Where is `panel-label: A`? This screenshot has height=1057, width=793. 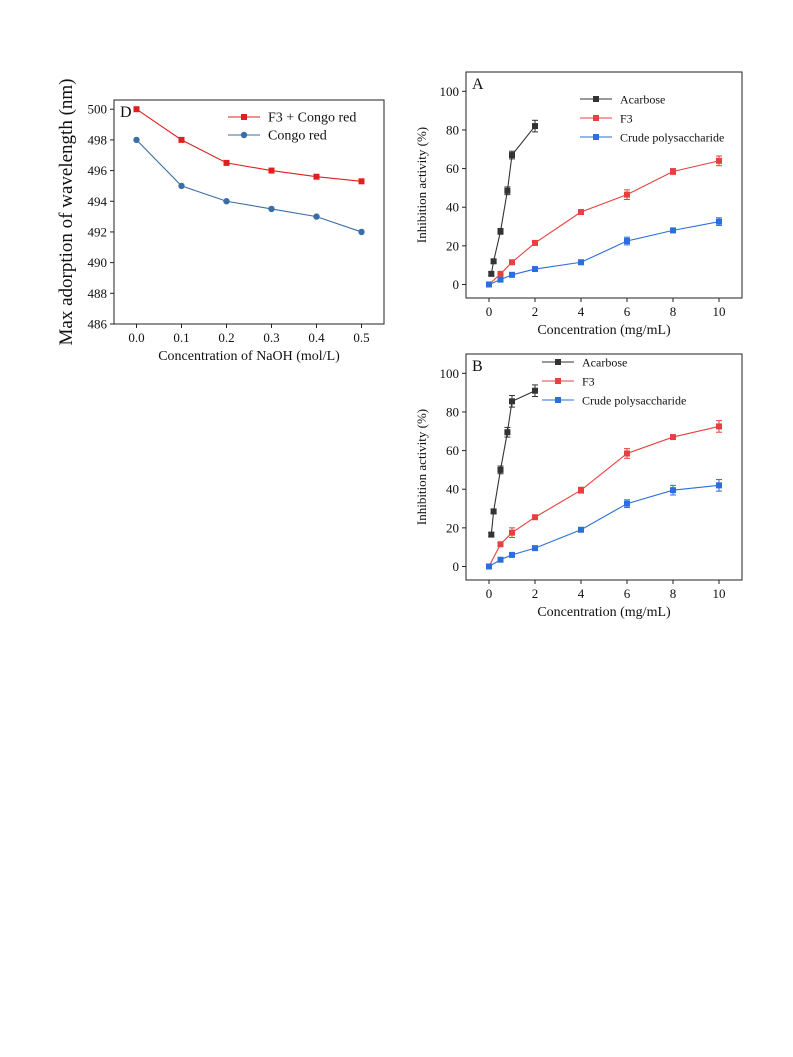
panel-label: A is located at coordinates (478, 84).